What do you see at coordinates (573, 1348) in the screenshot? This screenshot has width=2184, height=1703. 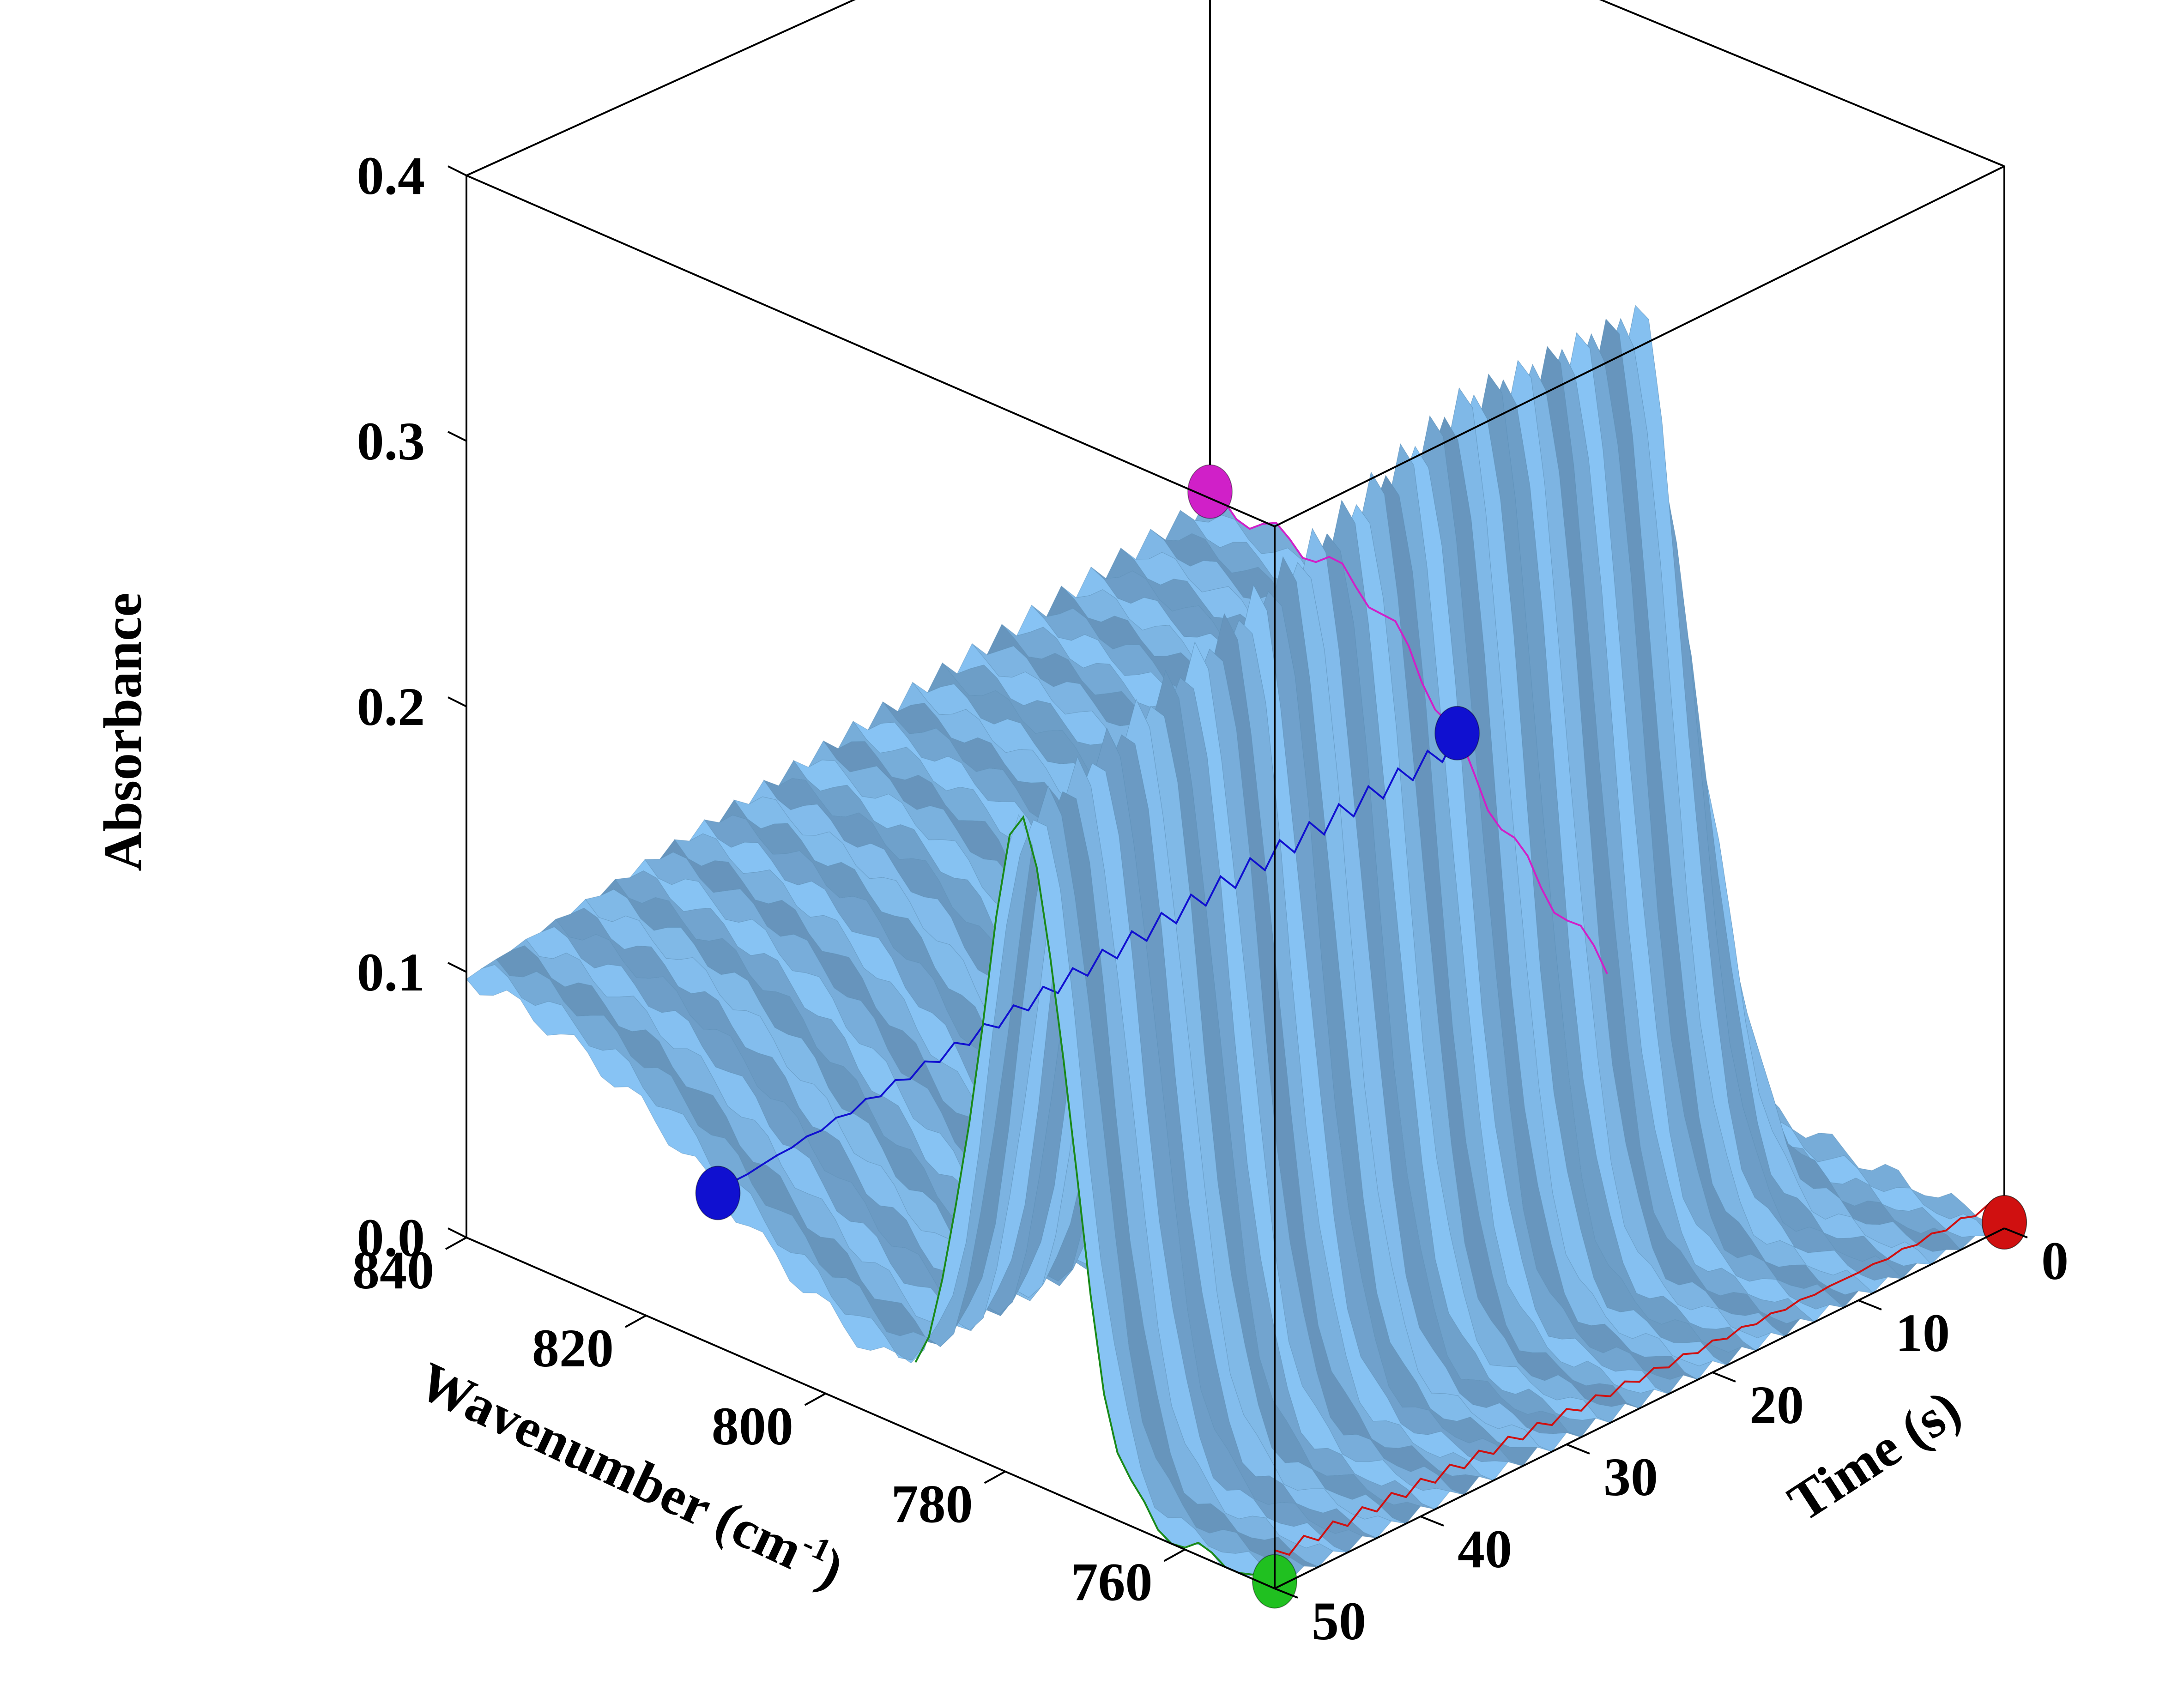 I see `x-tick-label: 820` at bounding box center [573, 1348].